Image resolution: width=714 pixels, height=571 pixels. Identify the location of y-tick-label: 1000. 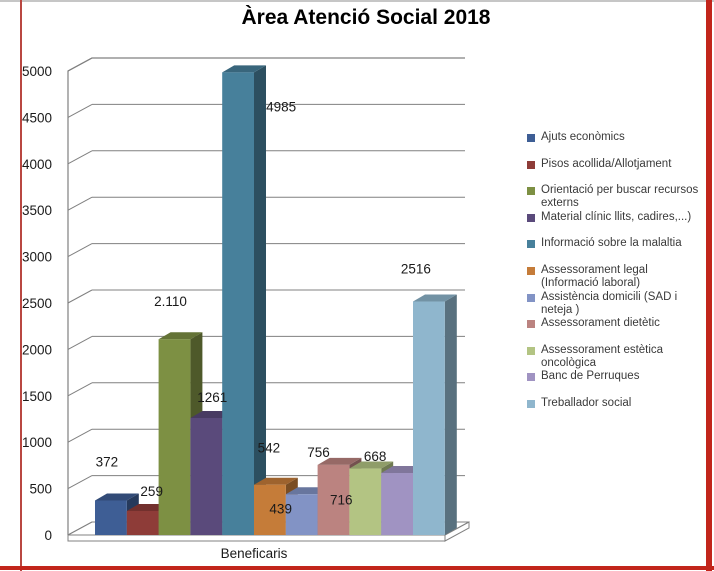
(37, 442).